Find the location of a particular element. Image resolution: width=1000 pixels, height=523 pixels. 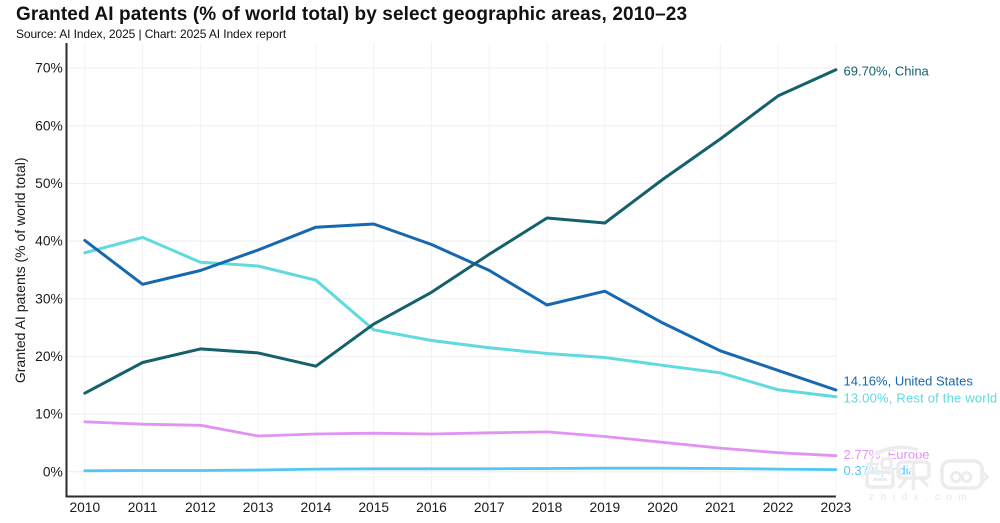

svg-text: 2022 is located at coordinates (778, 507).